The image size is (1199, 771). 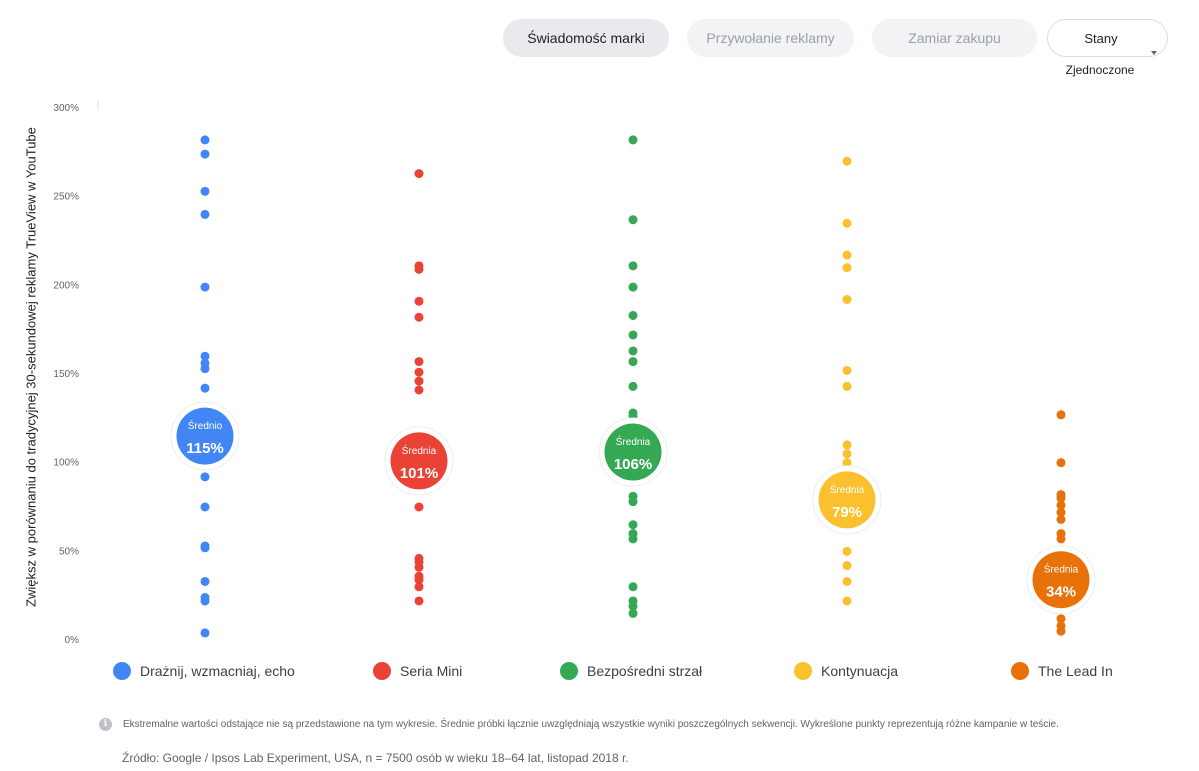 What do you see at coordinates (1154, 53) in the screenshot?
I see `chevron-down-icon` at bounding box center [1154, 53].